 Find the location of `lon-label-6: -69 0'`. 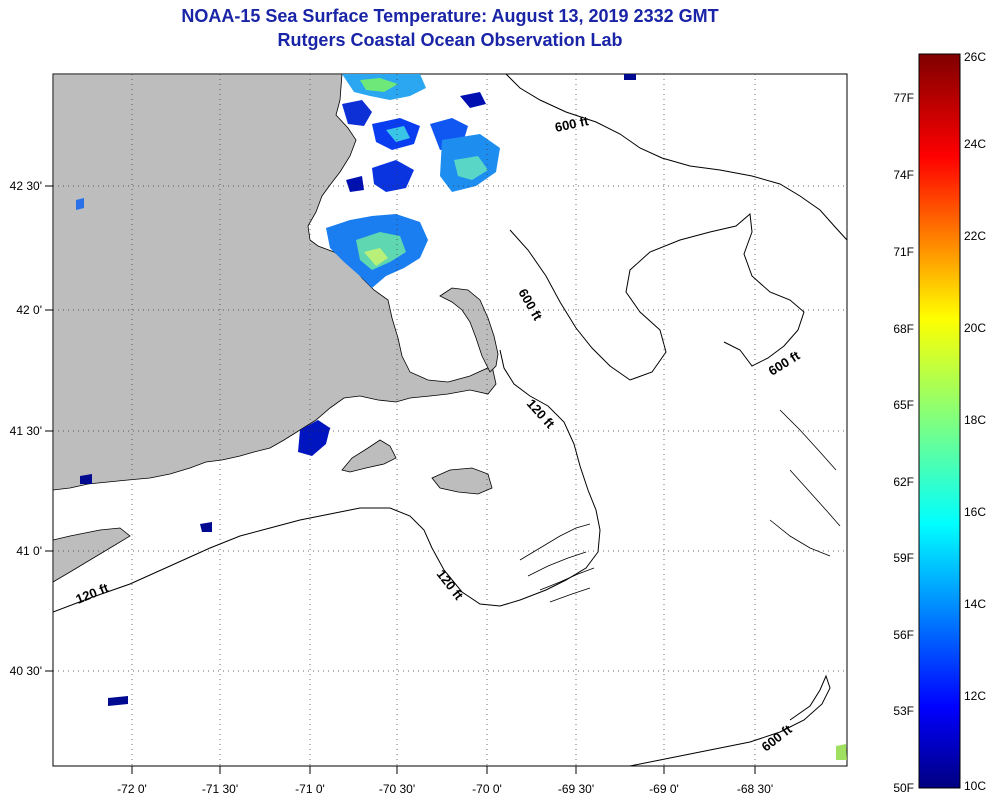

lon-label-6: -69 0' is located at coordinates (664, 789).